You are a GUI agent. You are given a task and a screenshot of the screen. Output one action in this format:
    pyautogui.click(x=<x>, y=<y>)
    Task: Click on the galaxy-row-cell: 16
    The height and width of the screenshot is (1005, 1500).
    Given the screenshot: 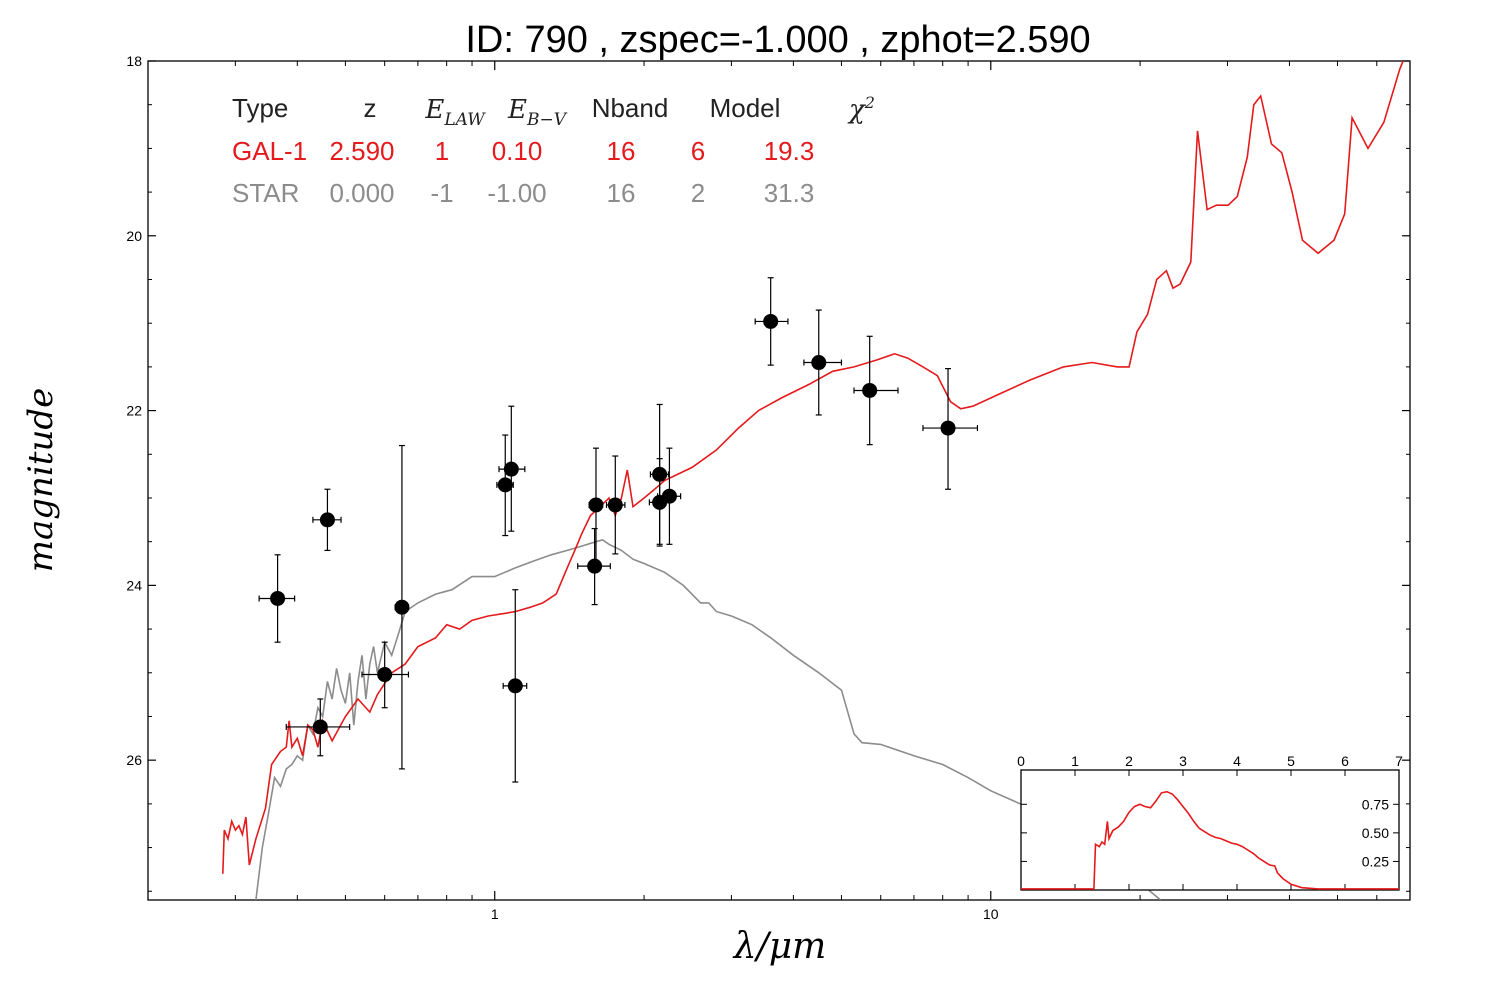 What is the action you would take?
    pyautogui.click(x=621, y=151)
    